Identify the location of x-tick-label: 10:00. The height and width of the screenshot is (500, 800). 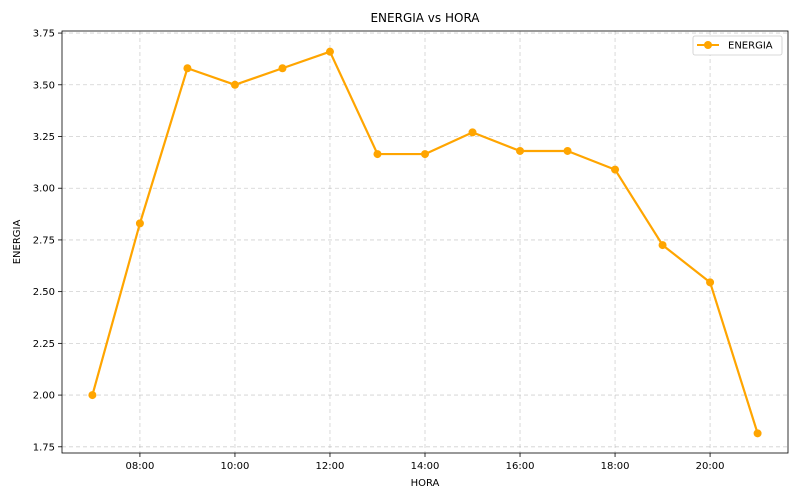
(235, 466).